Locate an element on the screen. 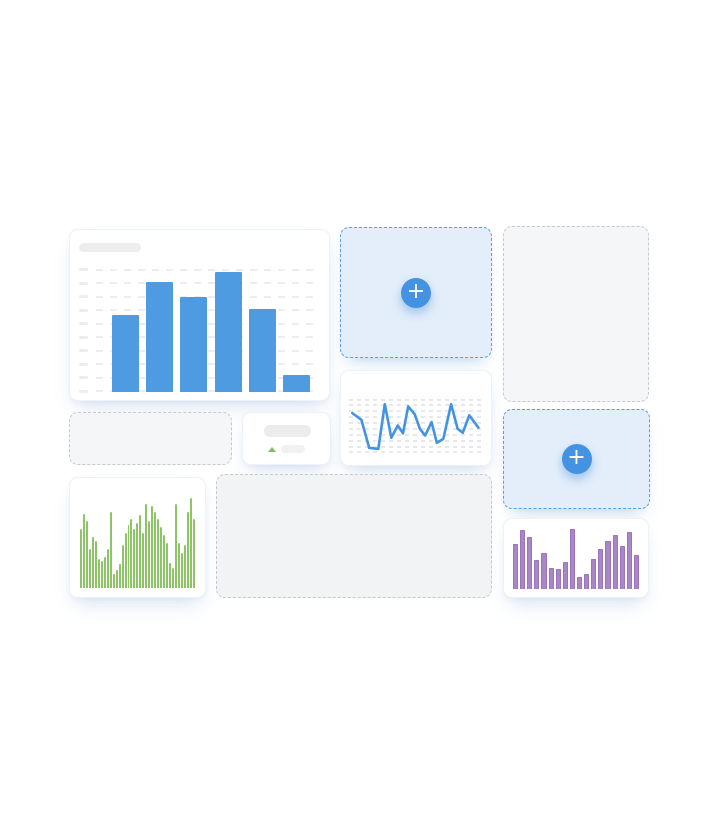 The image size is (720, 826). chart-gridlines is located at coordinates (199, 330).